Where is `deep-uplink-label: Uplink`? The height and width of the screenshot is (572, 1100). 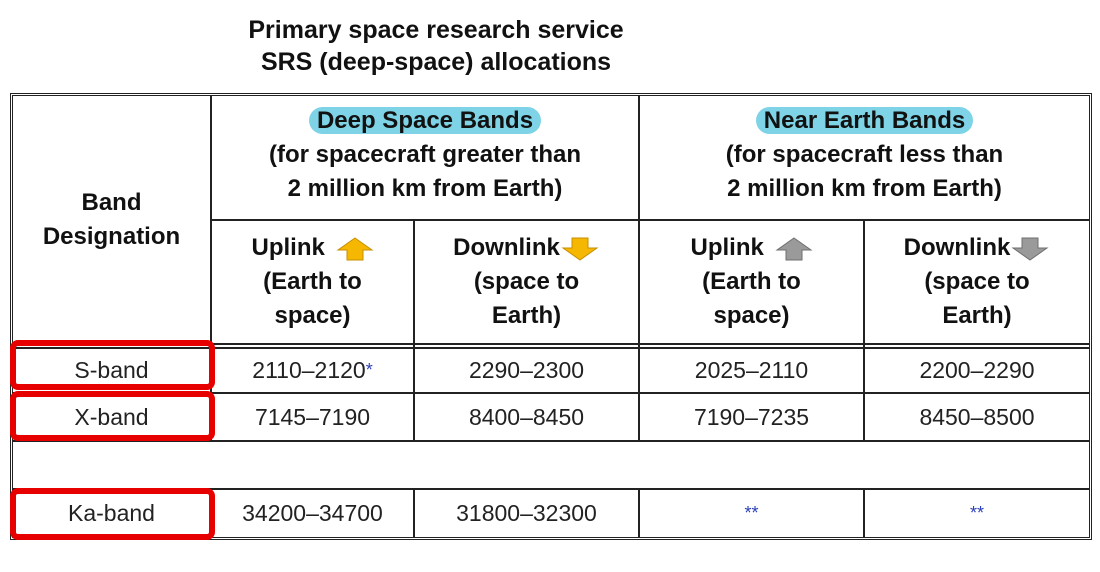
deep-uplink-label: Uplink is located at coordinates (288, 247).